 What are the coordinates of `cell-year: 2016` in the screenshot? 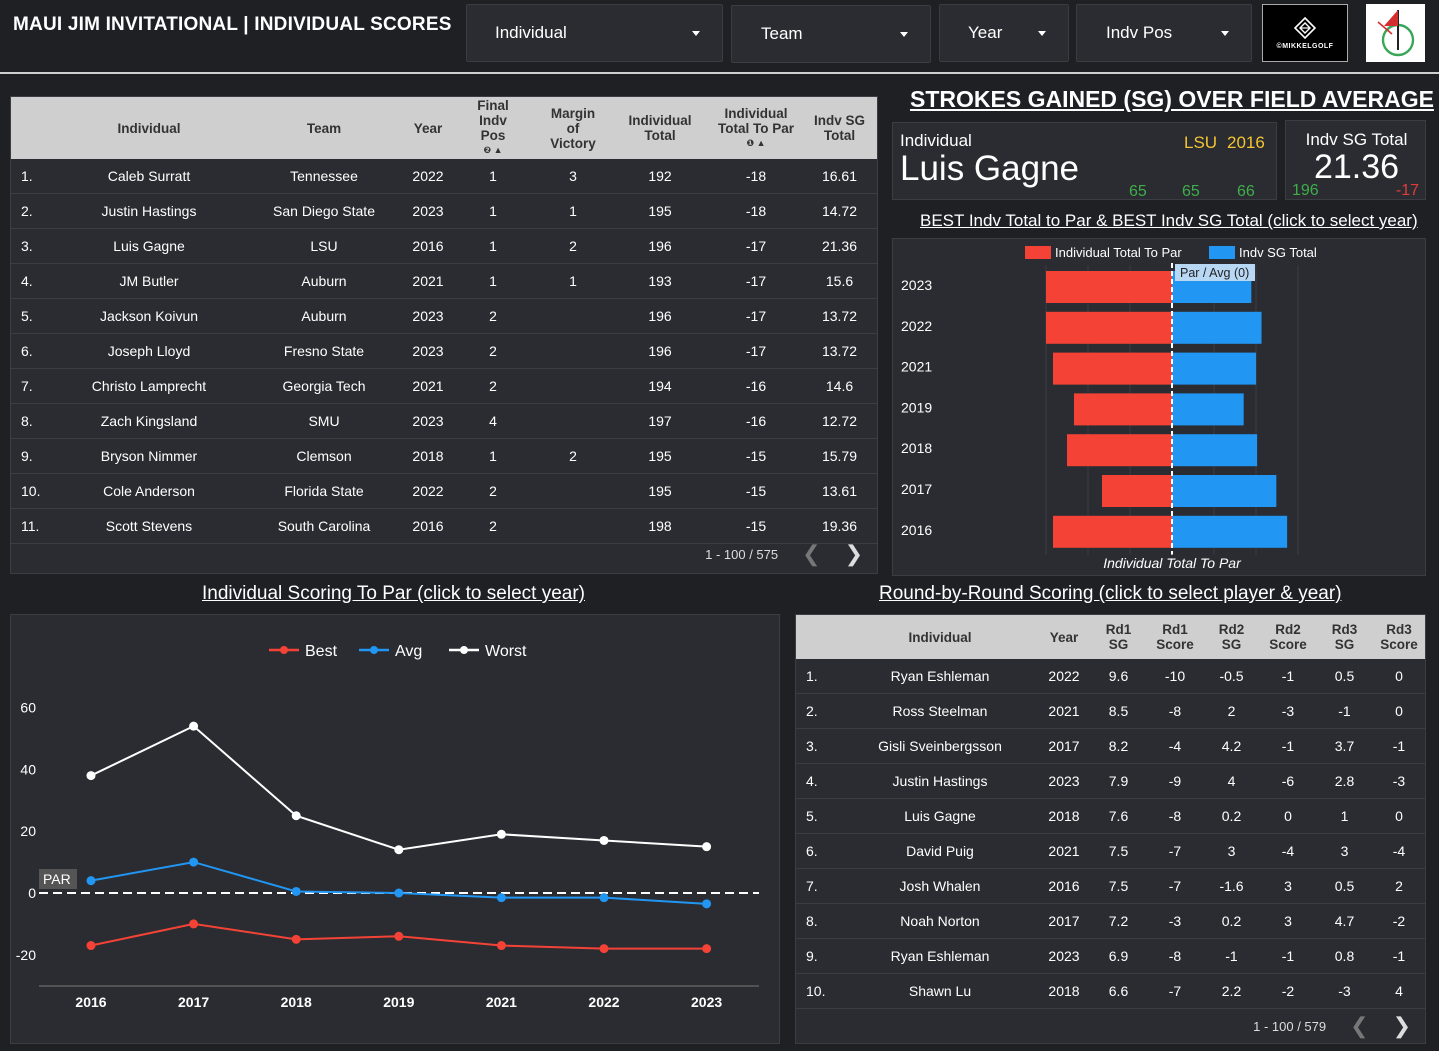 It's located at (1064, 886).